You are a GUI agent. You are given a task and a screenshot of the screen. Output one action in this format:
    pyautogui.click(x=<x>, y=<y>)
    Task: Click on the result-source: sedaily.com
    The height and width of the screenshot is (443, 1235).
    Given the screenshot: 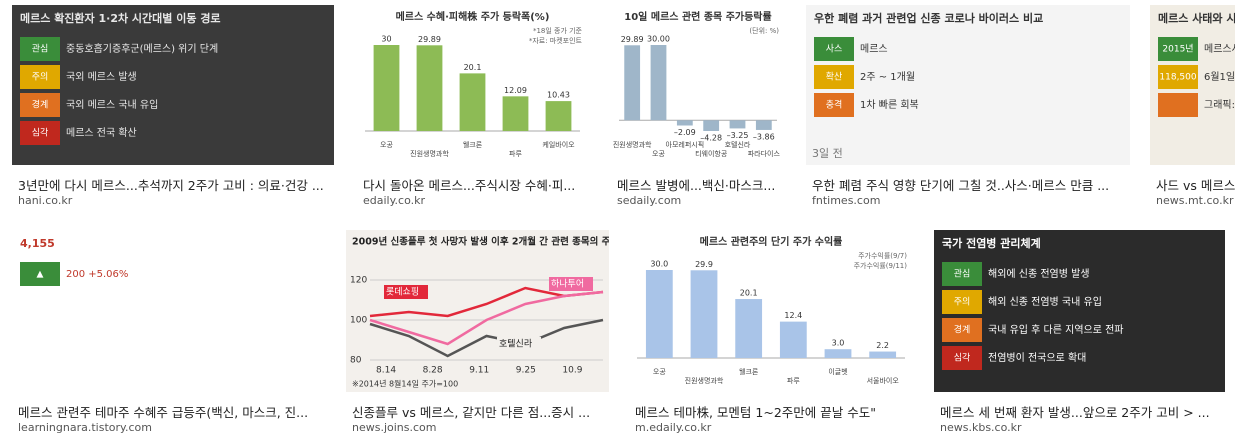 What is the action you would take?
    pyautogui.click(x=649, y=200)
    